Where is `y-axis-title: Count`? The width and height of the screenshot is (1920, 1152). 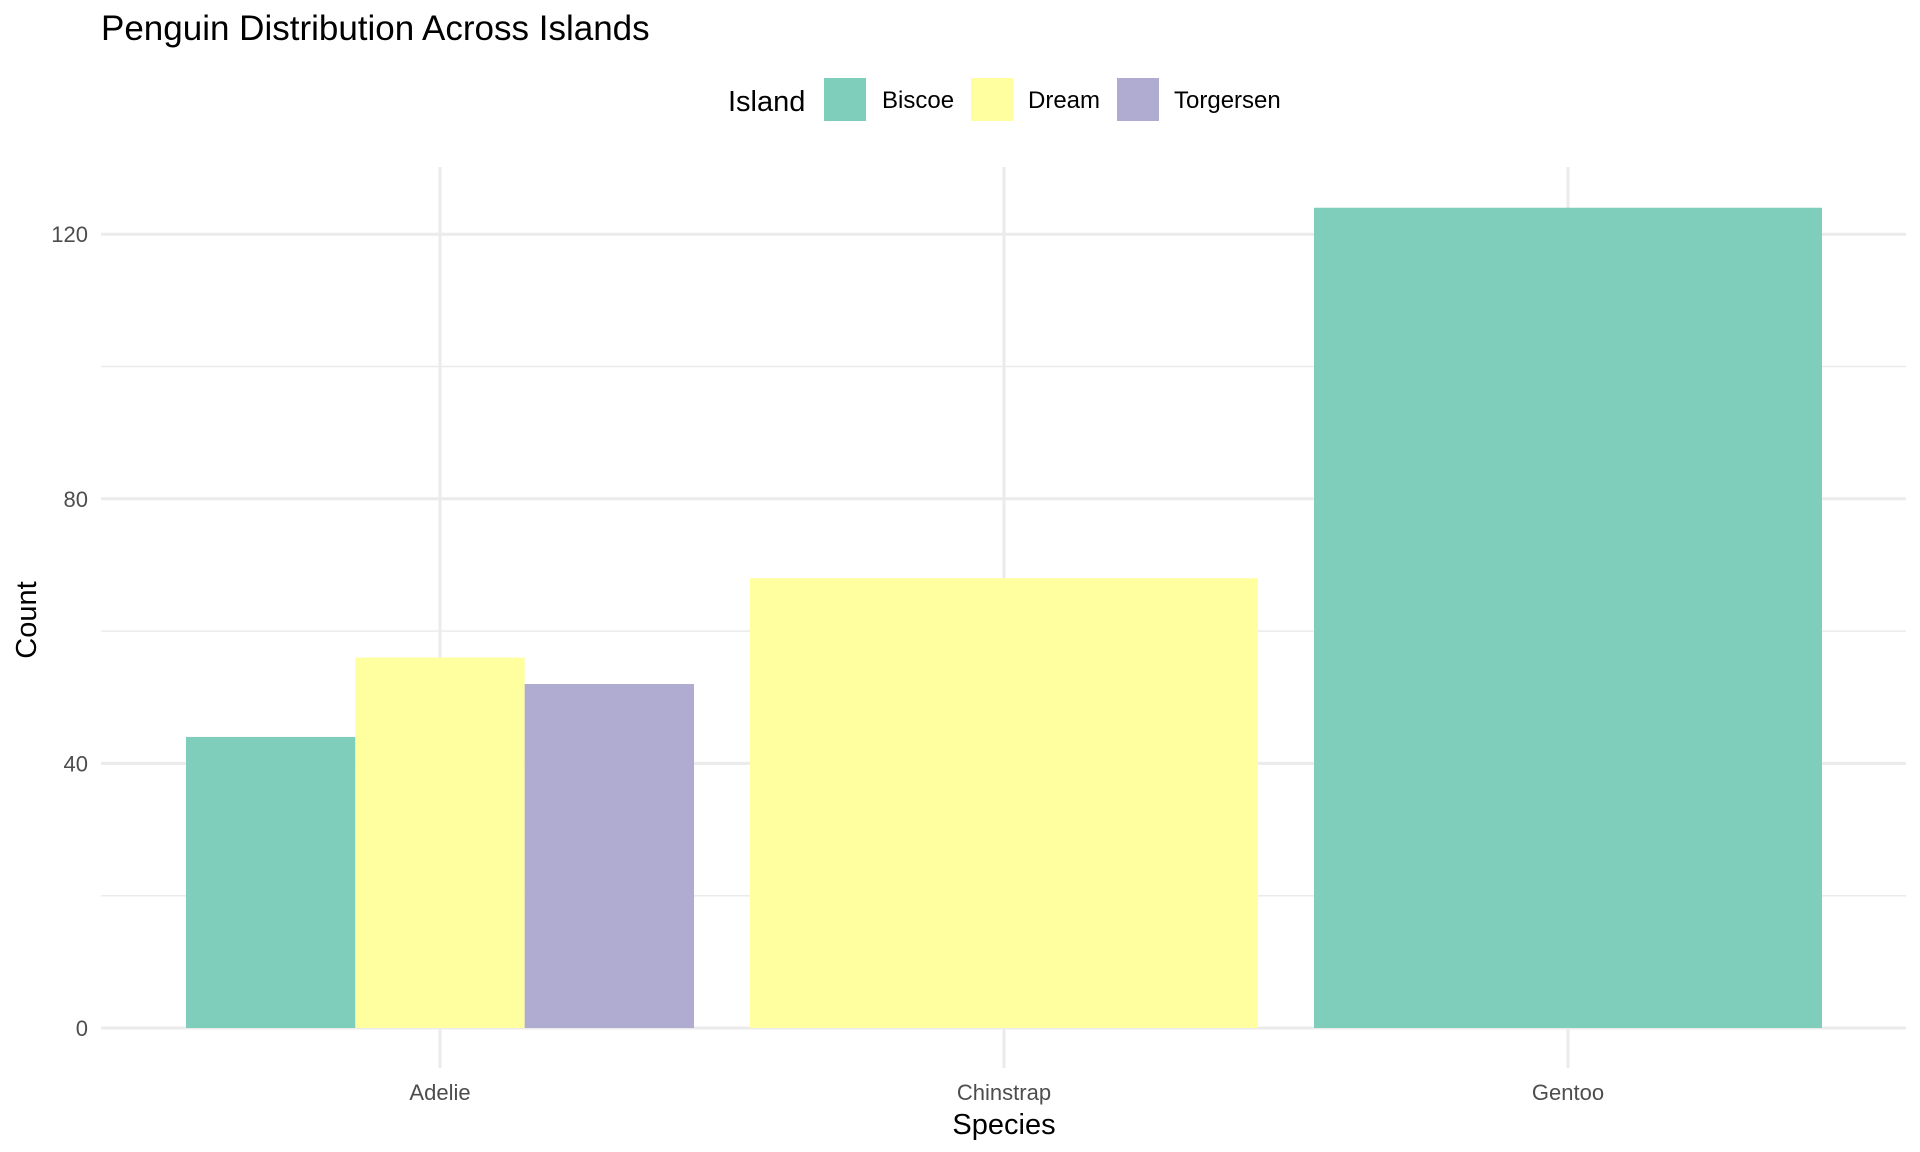 y-axis-title: Count is located at coordinates (27, 619).